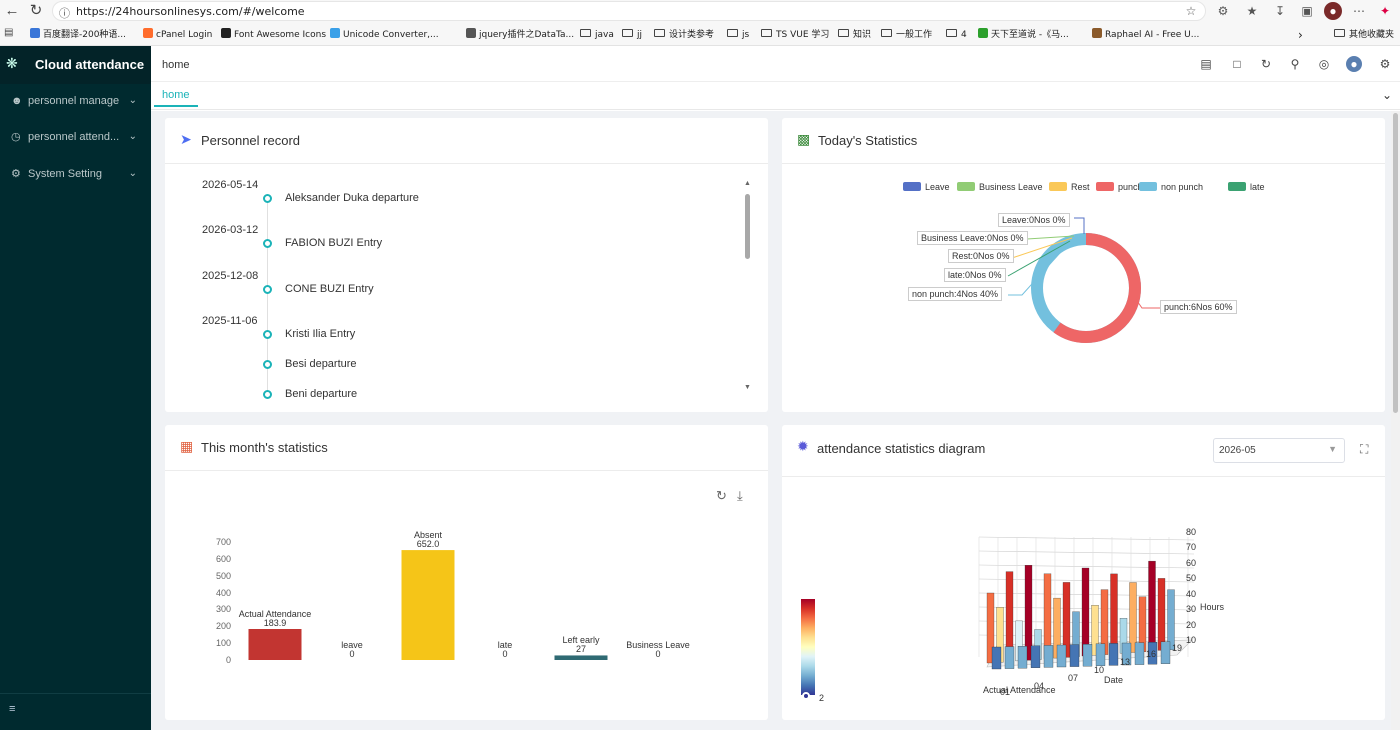  Describe the element at coordinates (1395, 420) in the screenshot. I see `page-scrollbar` at that location.